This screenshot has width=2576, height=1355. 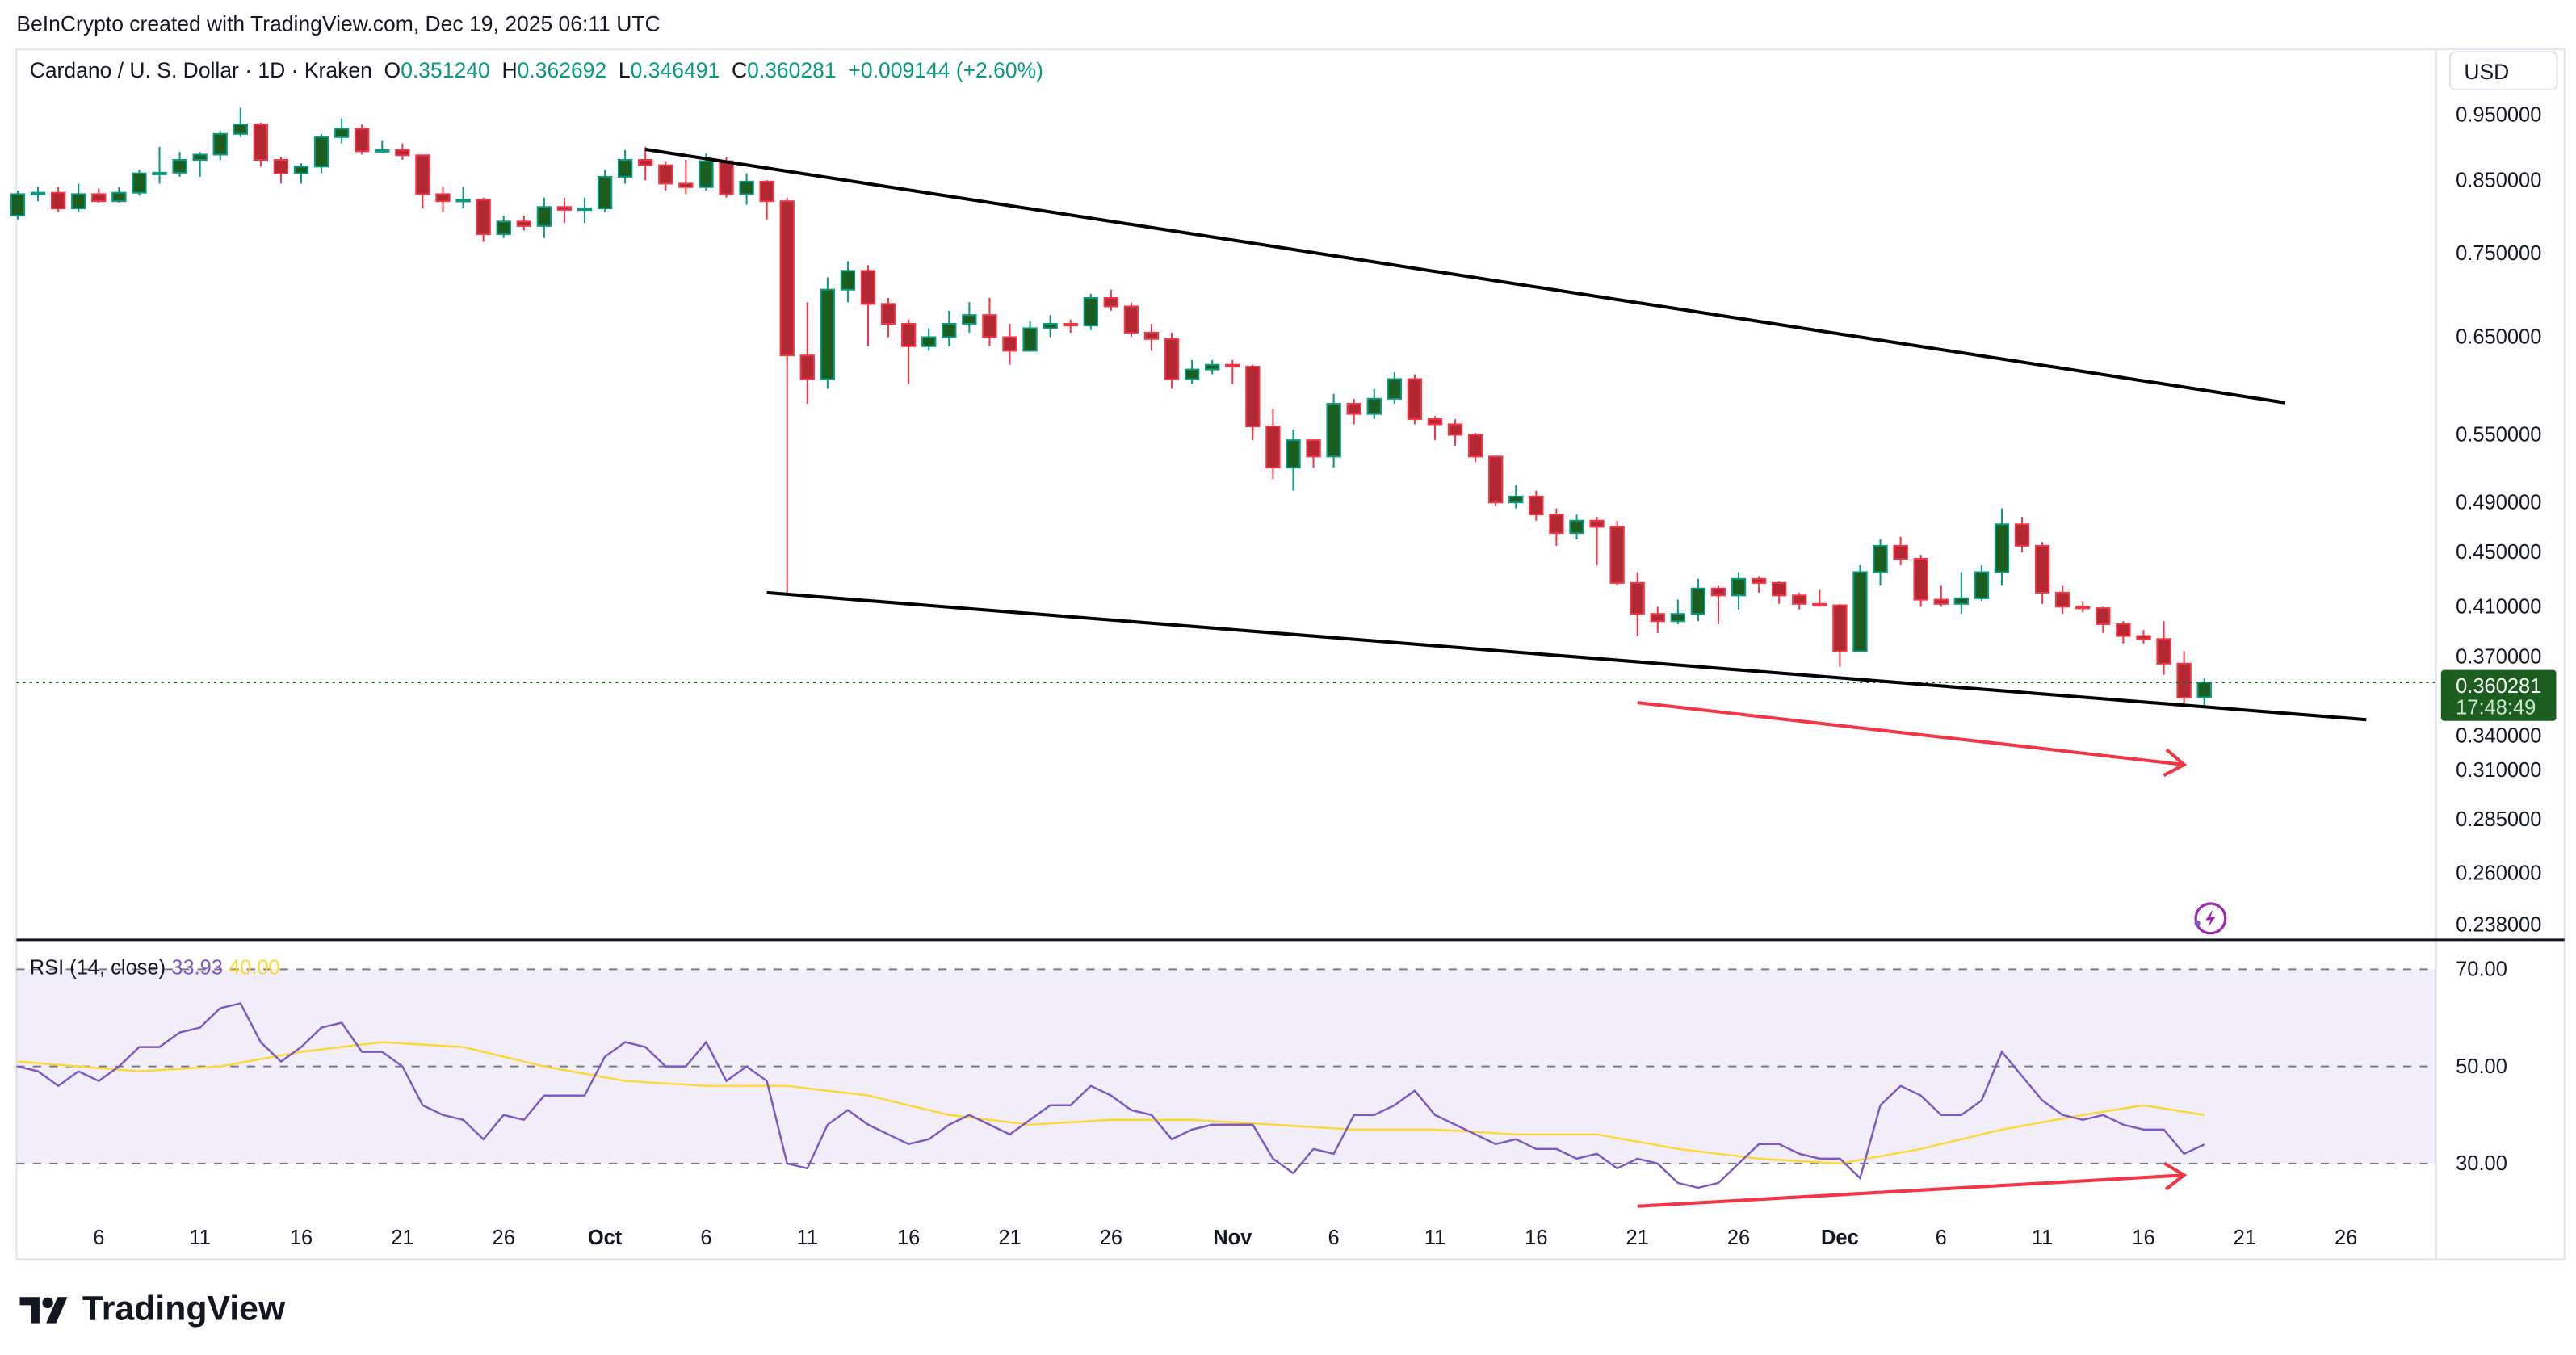 I want to click on price-tick-label: 0.490000, so click(x=2498, y=502).